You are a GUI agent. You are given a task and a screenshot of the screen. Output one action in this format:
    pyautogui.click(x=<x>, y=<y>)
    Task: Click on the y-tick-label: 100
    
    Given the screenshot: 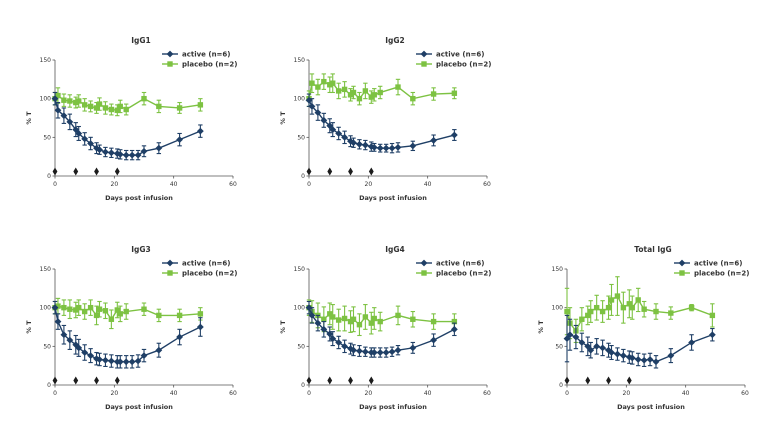 What is the action you would take?
    pyautogui.click(x=46, y=308)
    